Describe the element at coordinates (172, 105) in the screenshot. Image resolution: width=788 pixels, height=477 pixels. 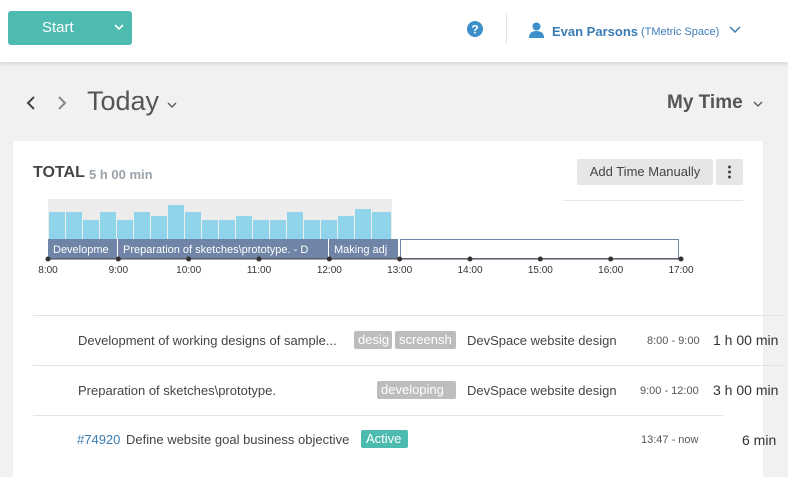
I see `date-dropdown` at that location.